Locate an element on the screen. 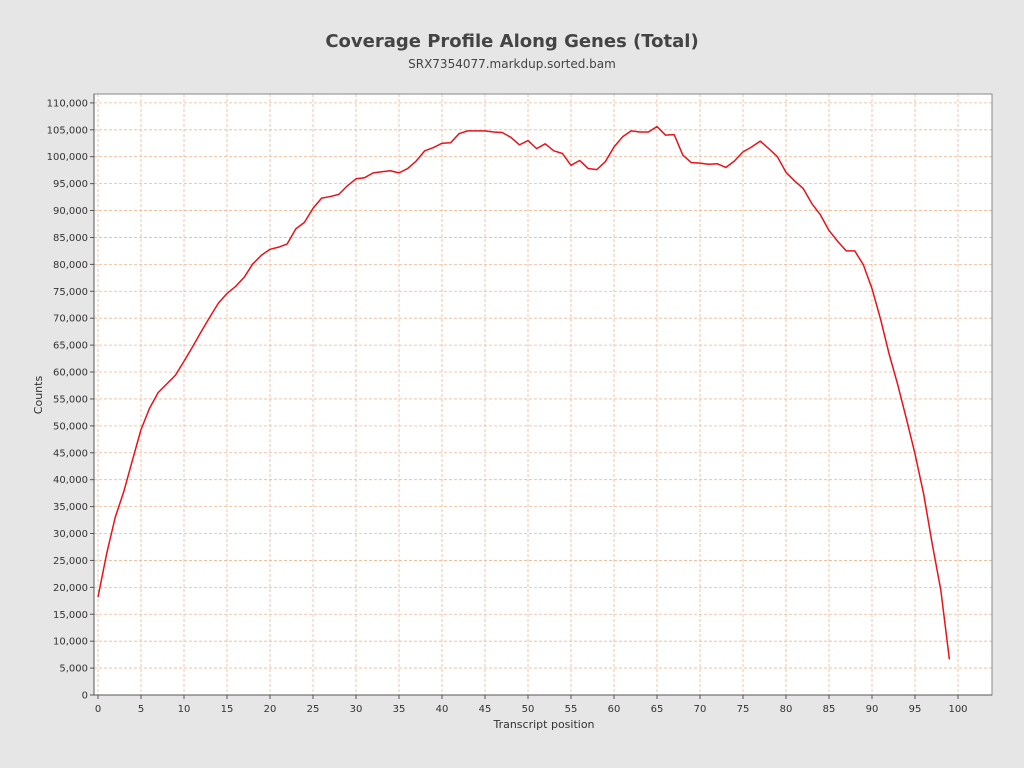 The height and width of the screenshot is (768, 1024). chart-subtitle: SRX7354077.markdup.sorted.bam is located at coordinates (512, 64).